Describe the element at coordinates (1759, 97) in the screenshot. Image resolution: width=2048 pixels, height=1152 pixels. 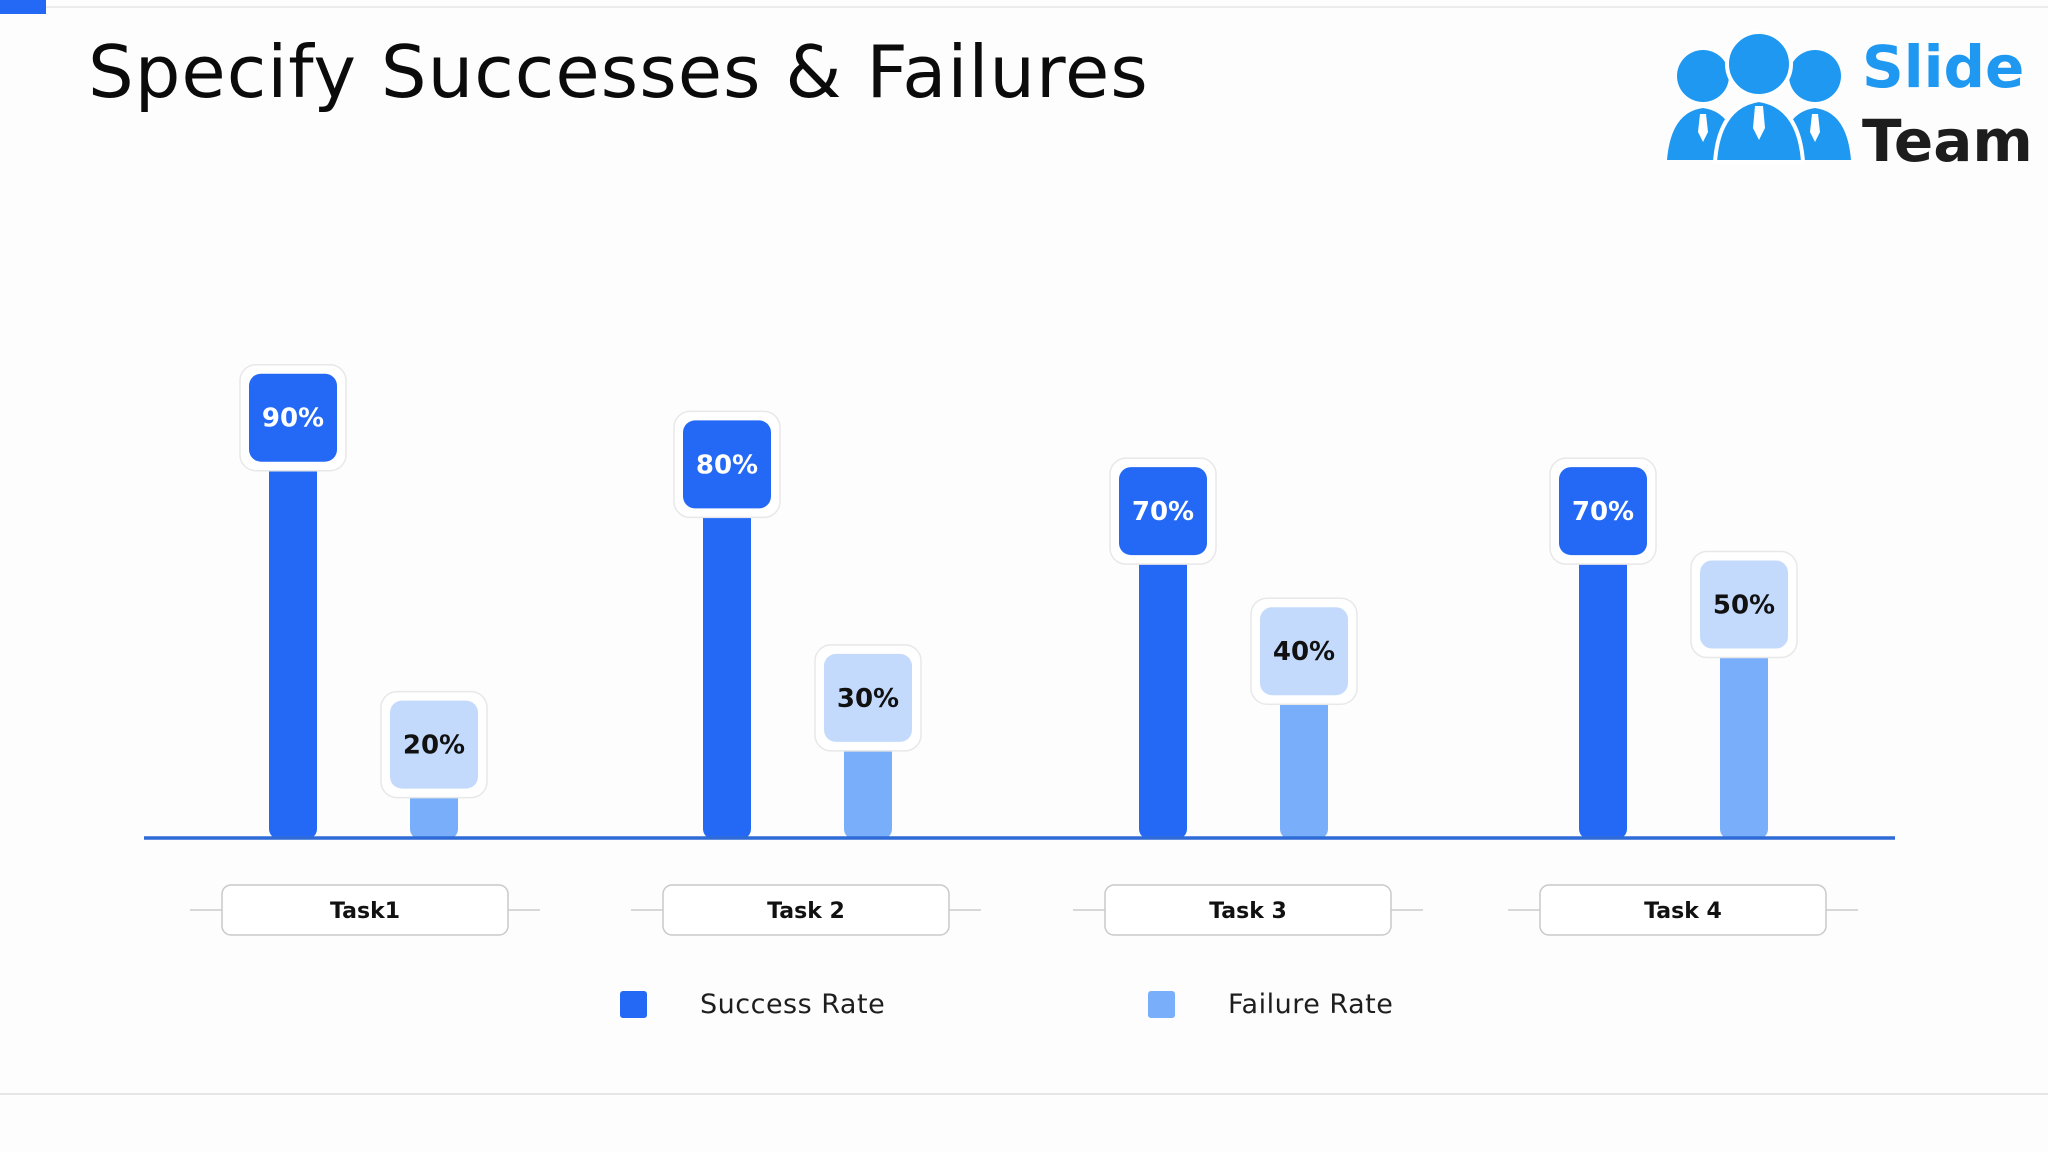
I see `team-people-icon` at that location.